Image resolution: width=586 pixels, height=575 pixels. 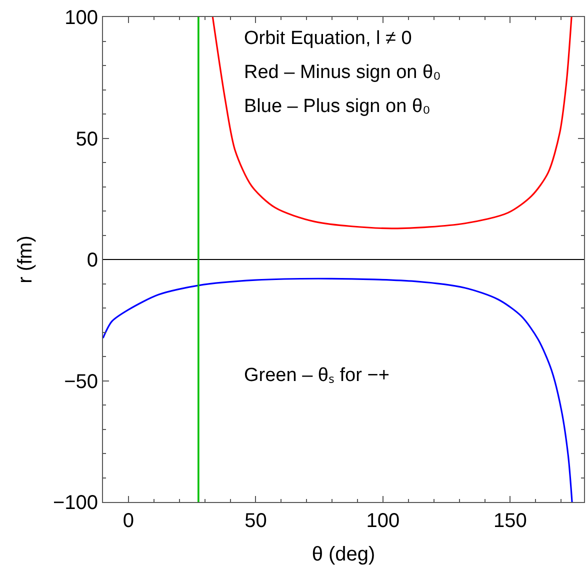 I want to click on annotation: Orbit Equation, l ≠ 0, so click(x=328, y=38).